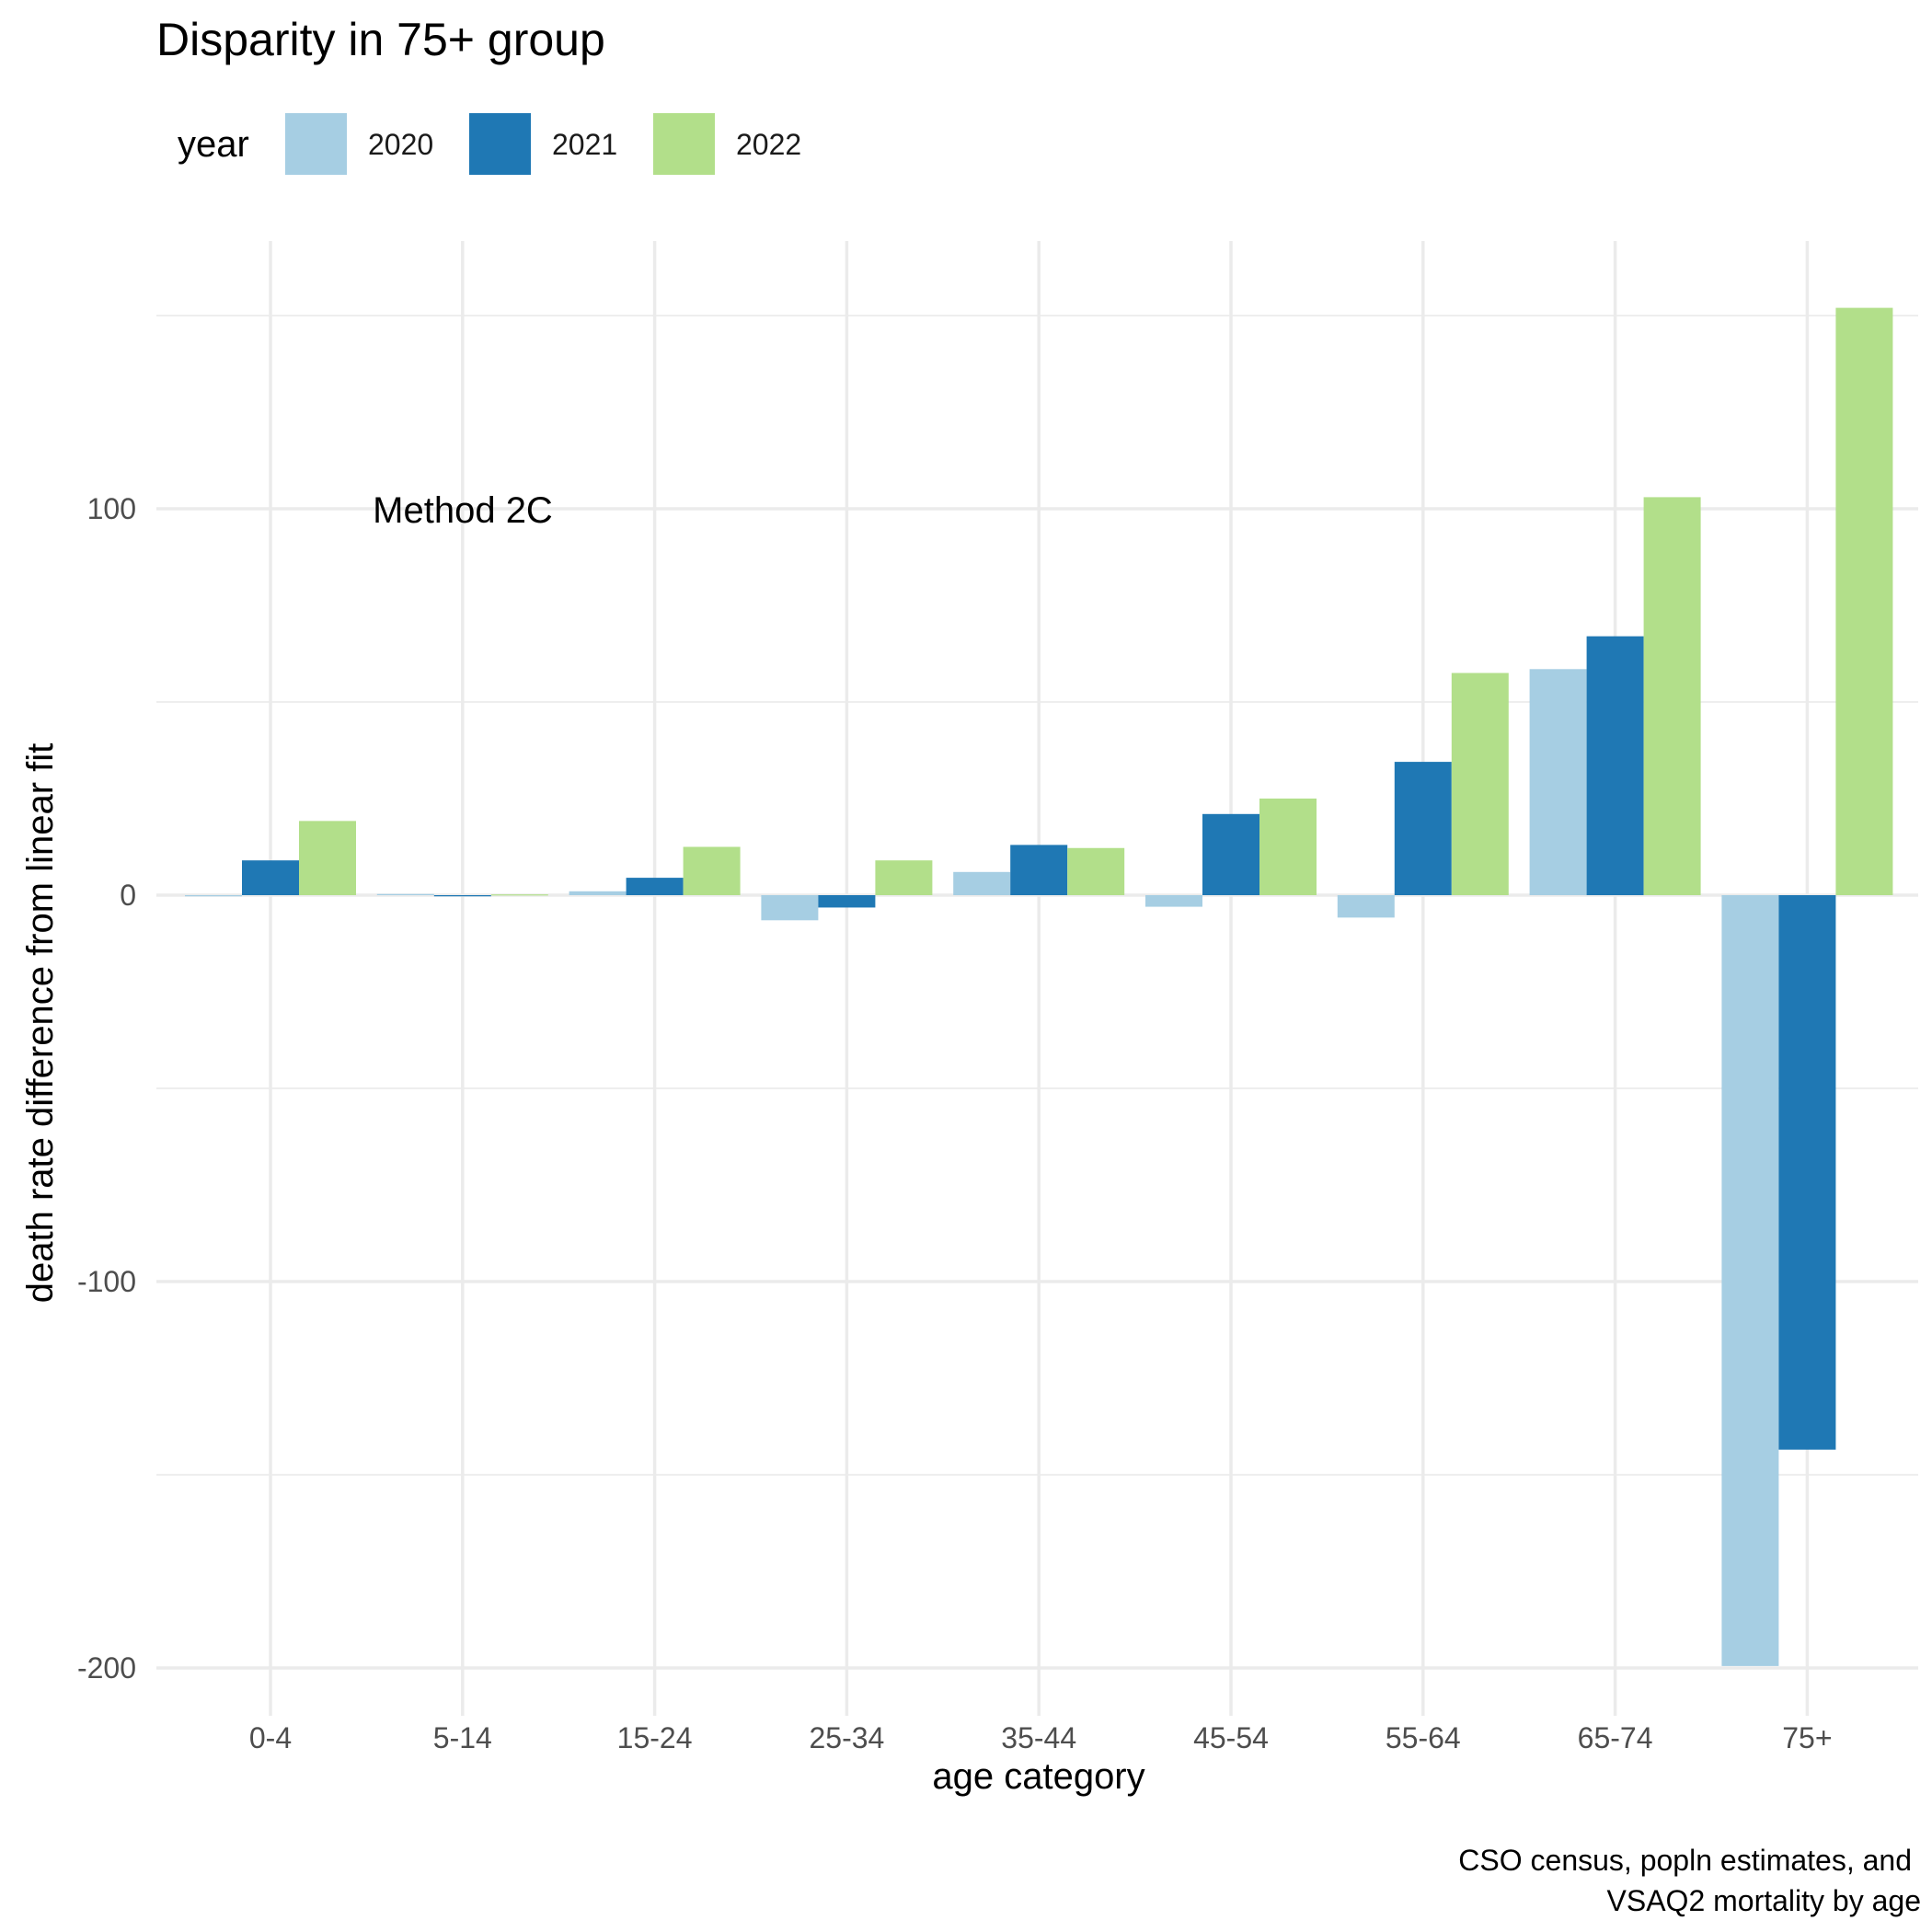 Image resolution: width=1932 pixels, height=1932 pixels. I want to click on x-axis-label: age category, so click(1038, 1776).